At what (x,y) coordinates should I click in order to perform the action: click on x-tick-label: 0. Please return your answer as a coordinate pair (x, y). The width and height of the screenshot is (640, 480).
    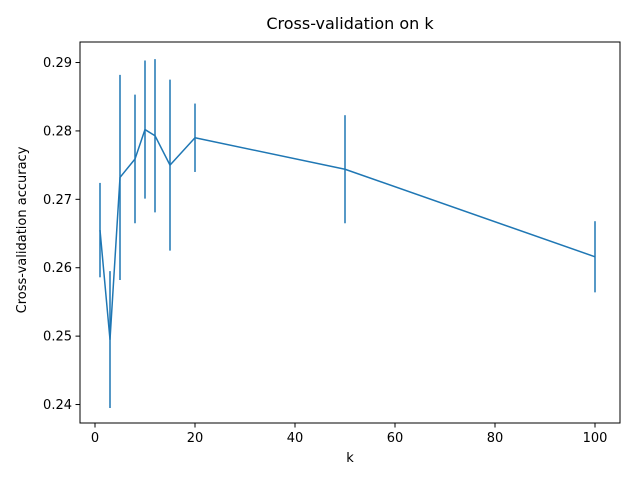
    Looking at the image, I should click on (95, 438).